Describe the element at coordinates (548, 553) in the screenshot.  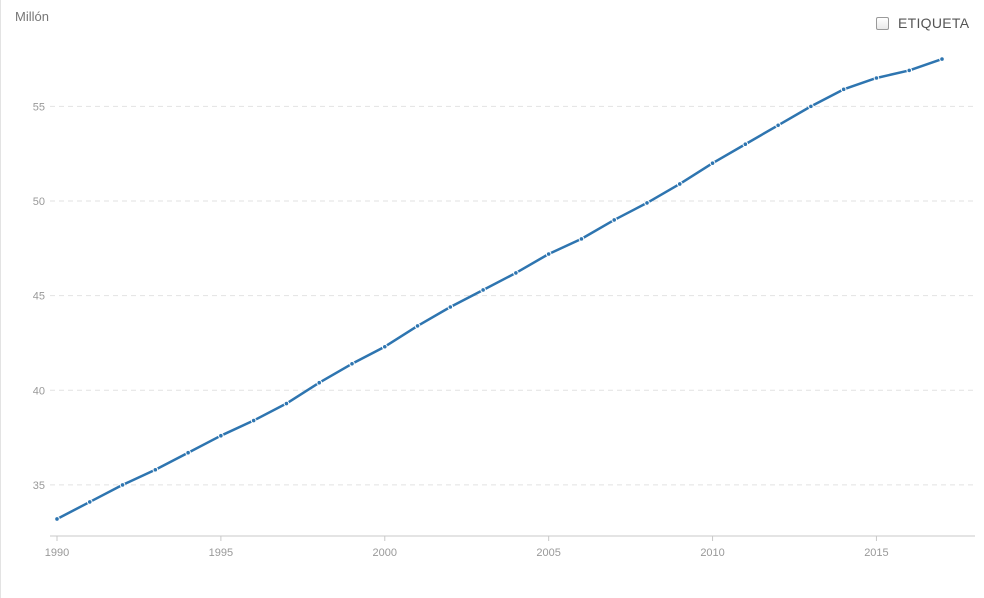
I see `x-tick-label: 2005` at that location.